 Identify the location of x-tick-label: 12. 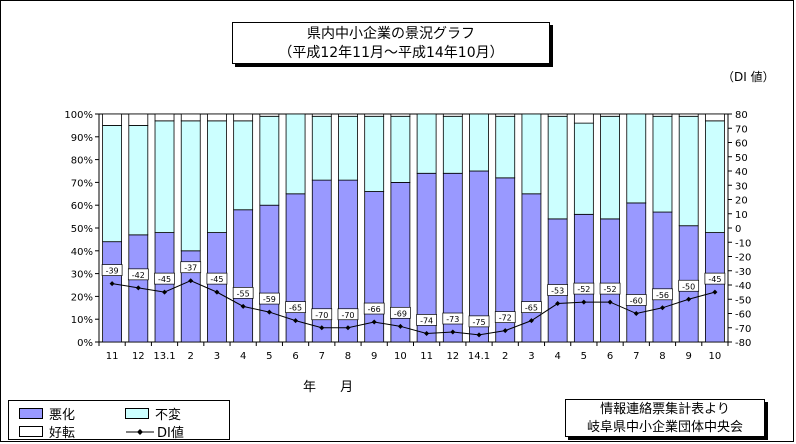
(138, 356).